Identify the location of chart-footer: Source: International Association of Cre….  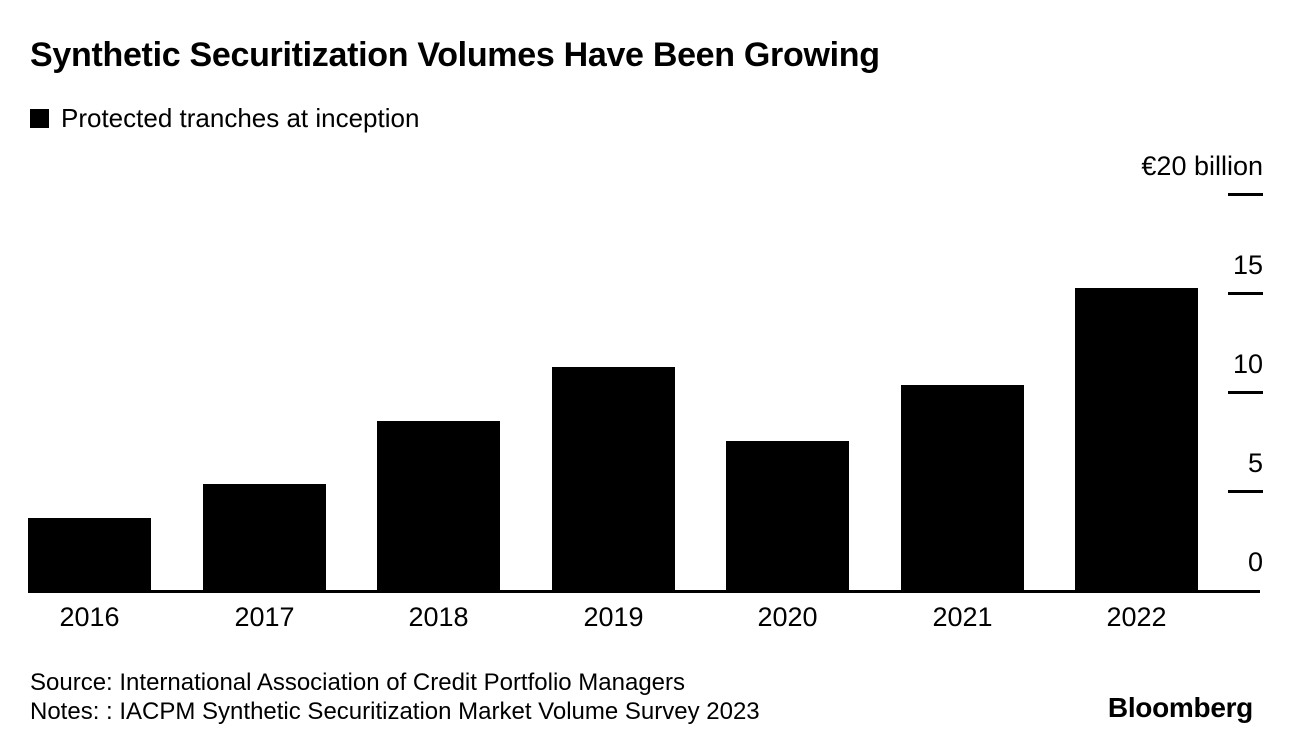
(395, 697).